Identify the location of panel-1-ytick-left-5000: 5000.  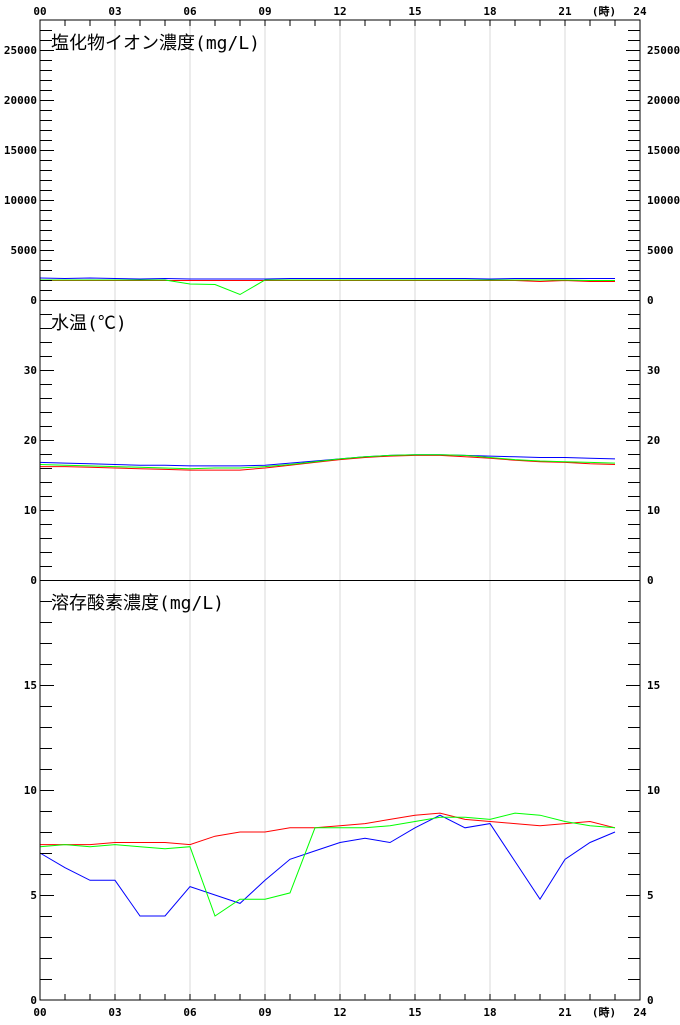
(24, 250).